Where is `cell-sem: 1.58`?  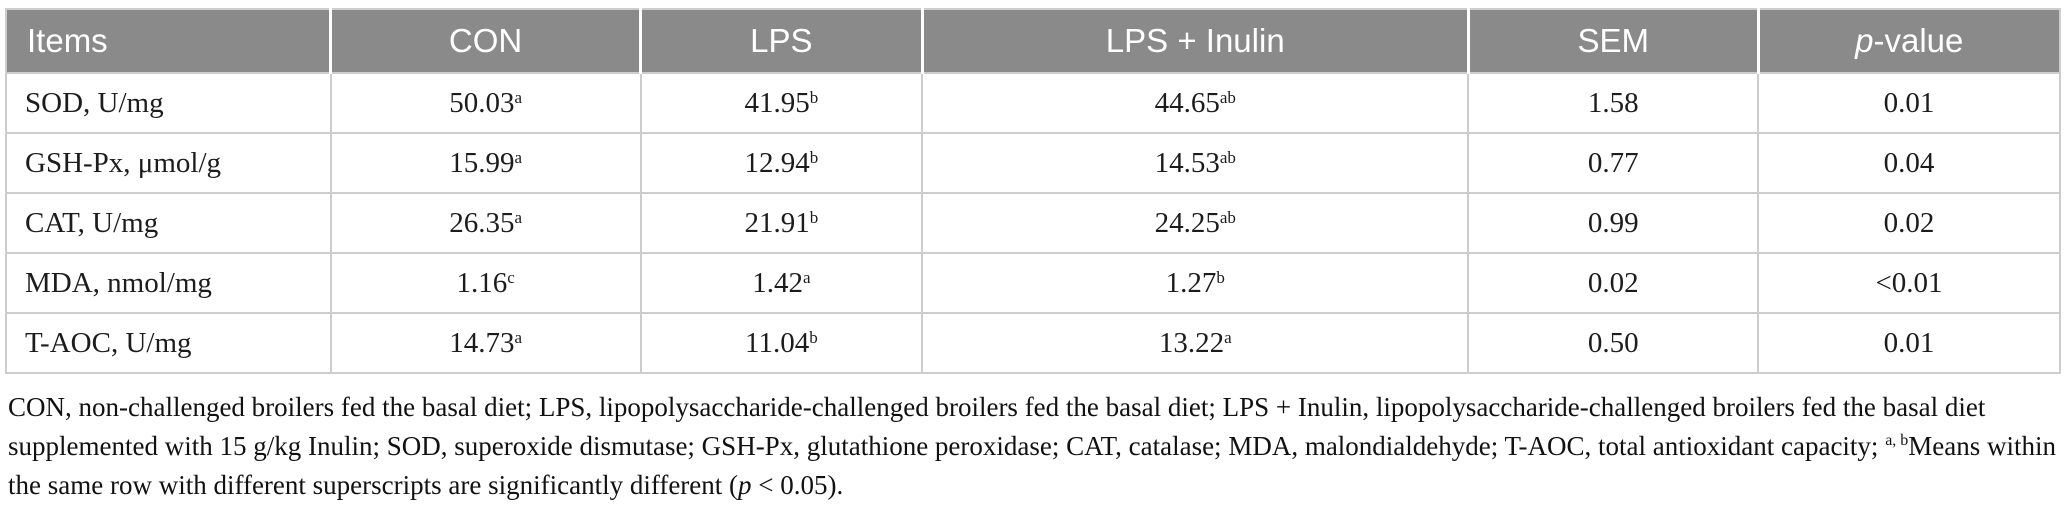
cell-sem: 1.58 is located at coordinates (1613, 103).